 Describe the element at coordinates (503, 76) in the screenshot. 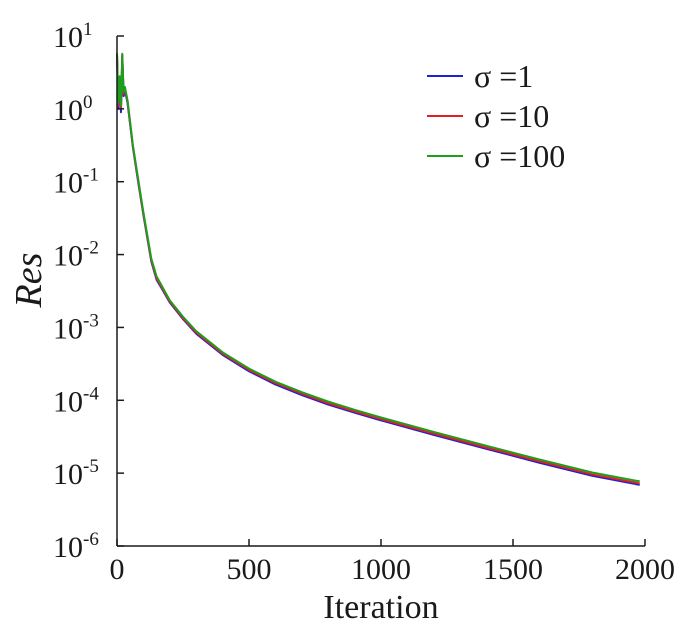

I see `legend-label-1: σ =1` at that location.